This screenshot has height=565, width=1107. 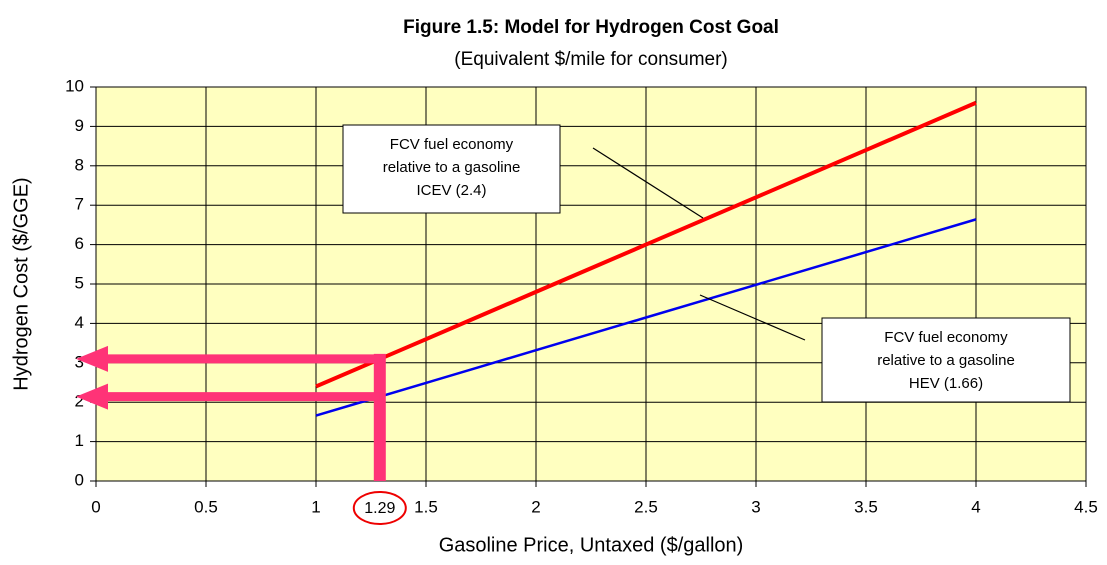 I want to click on x-tick-label: 4, so click(x=975, y=506).